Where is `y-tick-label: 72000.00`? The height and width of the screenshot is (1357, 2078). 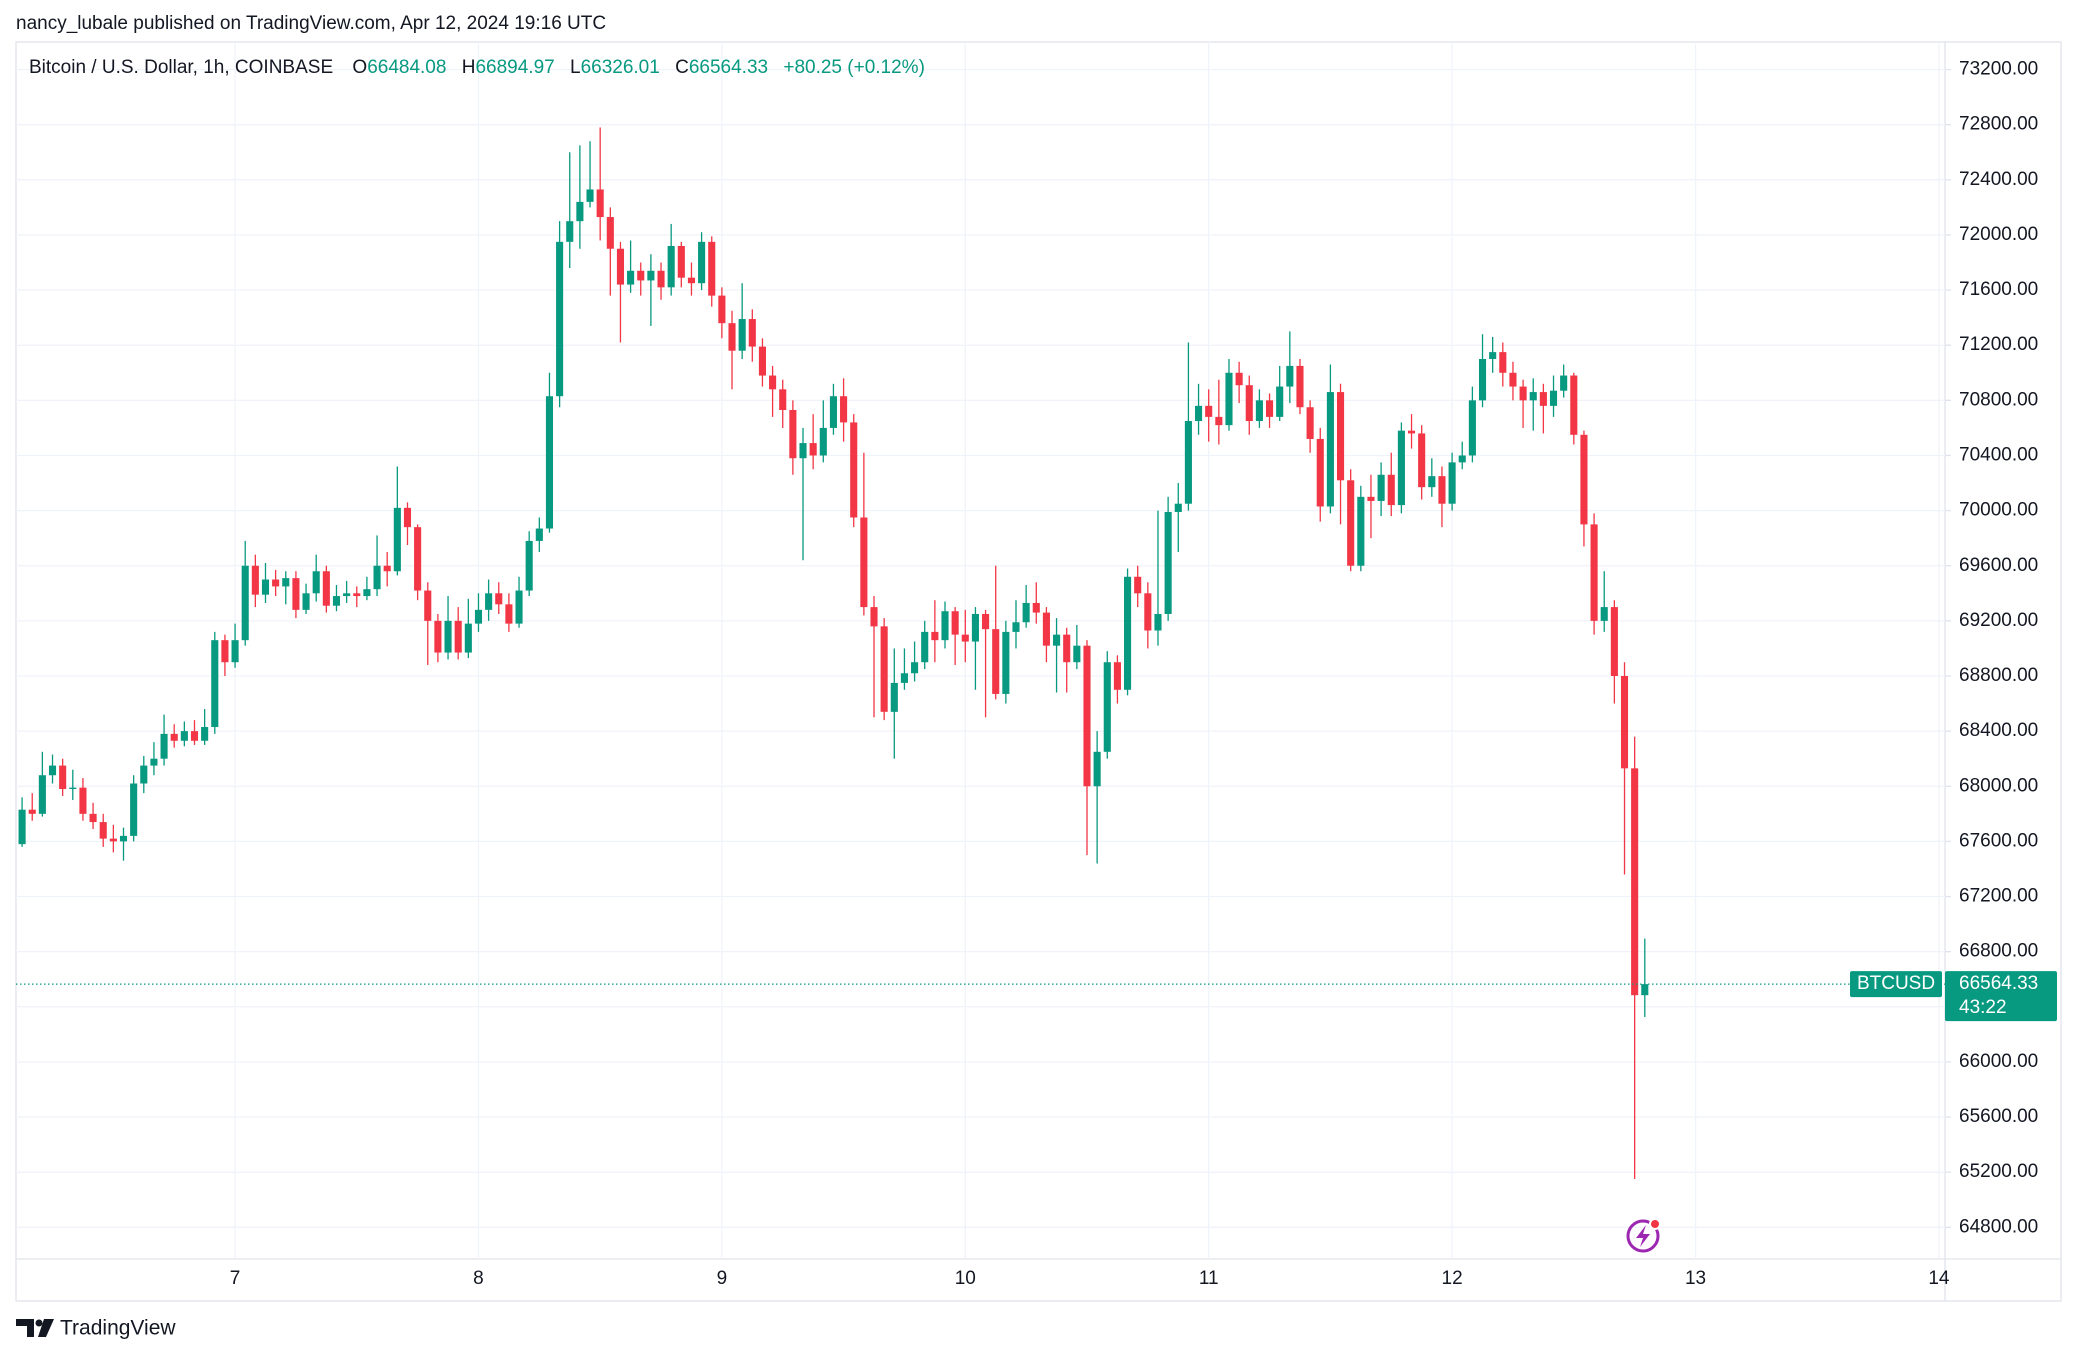
y-tick-label: 72000.00 is located at coordinates (1998, 234).